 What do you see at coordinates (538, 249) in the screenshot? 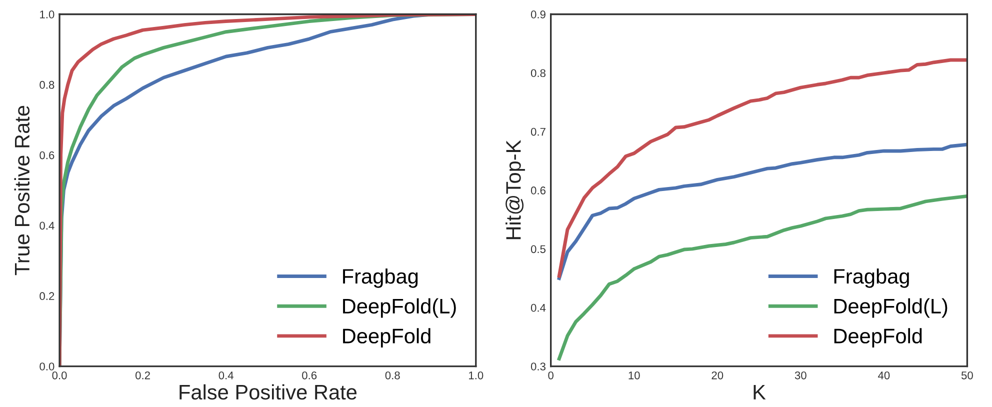
I see `y-tick-label: 0.5` at bounding box center [538, 249].